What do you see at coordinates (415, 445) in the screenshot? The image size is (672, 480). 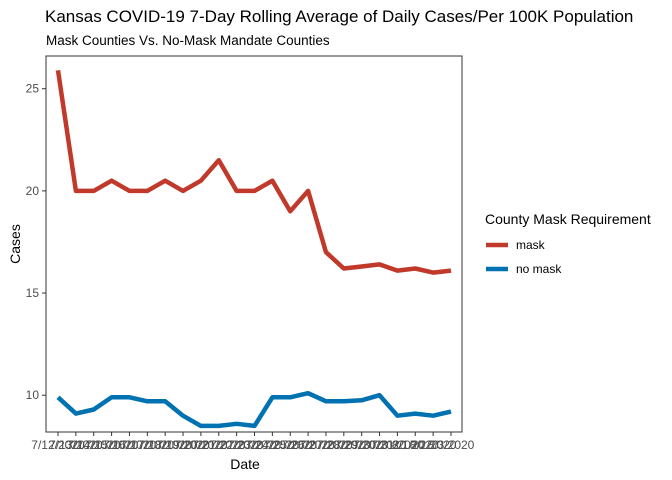 I see `x-tick-label: 8/1/2020` at bounding box center [415, 445].